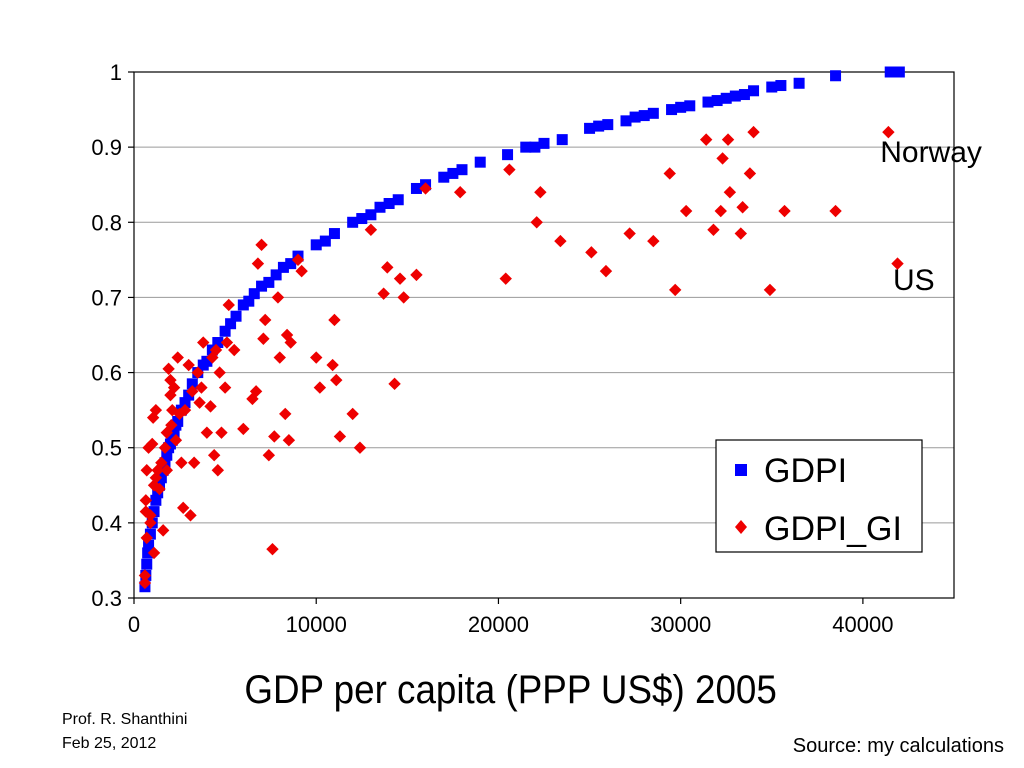  I want to click on y-tick-label: 0.9, so click(106, 147).